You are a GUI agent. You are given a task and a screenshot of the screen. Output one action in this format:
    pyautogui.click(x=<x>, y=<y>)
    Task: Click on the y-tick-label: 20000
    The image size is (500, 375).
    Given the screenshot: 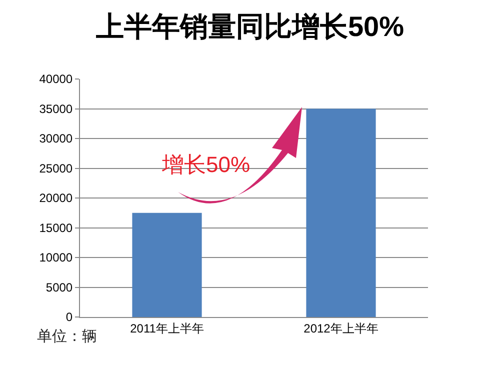 What is the action you would take?
    pyautogui.click(x=56, y=198)
    